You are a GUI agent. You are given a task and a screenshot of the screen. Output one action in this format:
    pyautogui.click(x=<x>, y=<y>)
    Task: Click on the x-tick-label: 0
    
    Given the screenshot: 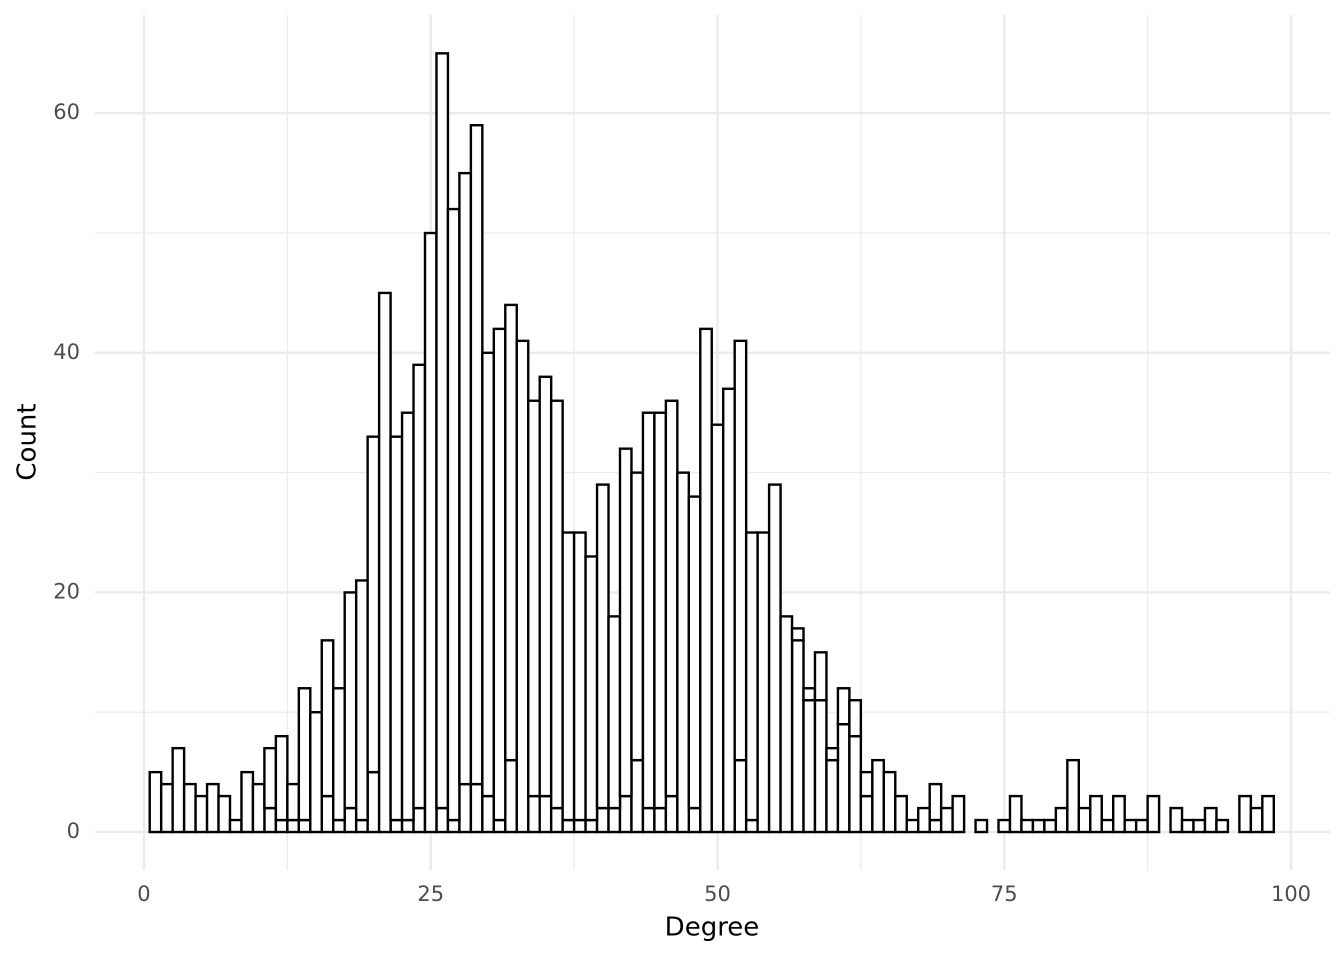 What is the action you would take?
    pyautogui.click(x=143, y=894)
    